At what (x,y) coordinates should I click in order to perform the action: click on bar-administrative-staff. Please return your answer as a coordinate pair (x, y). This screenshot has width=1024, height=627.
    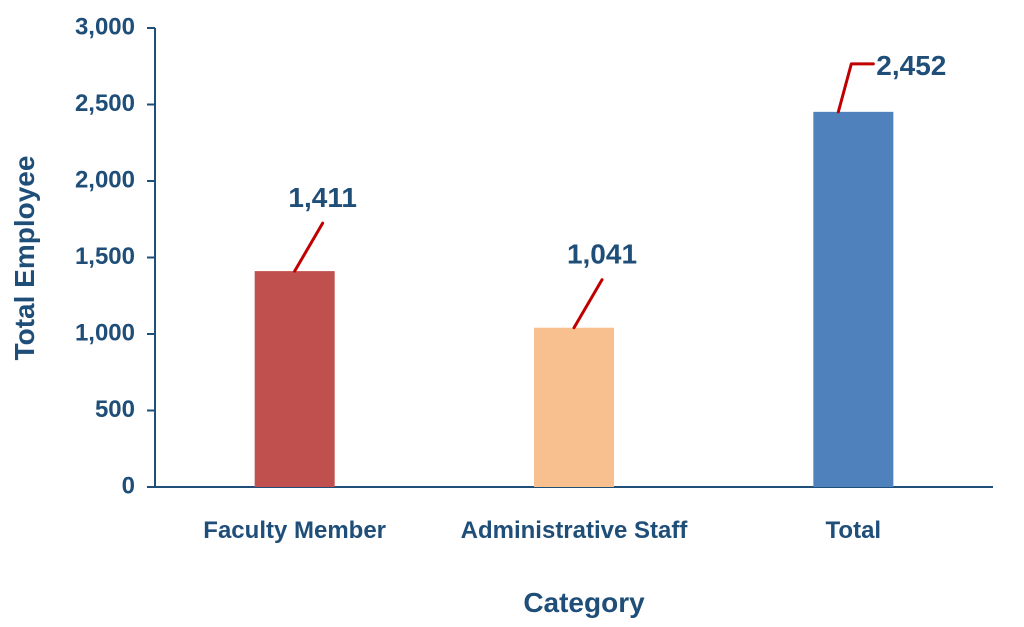
    Looking at the image, I should click on (574, 407).